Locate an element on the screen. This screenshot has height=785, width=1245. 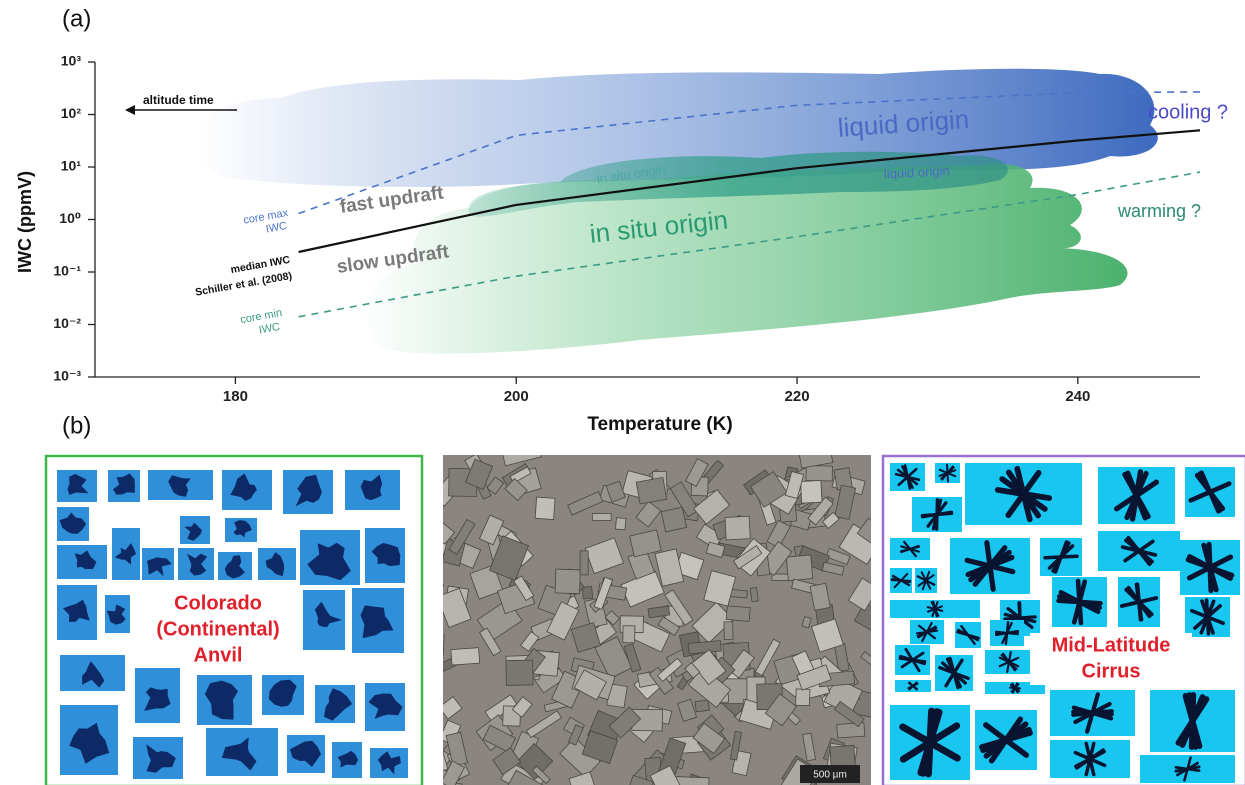
x-tick-label: 200 is located at coordinates (516, 396).